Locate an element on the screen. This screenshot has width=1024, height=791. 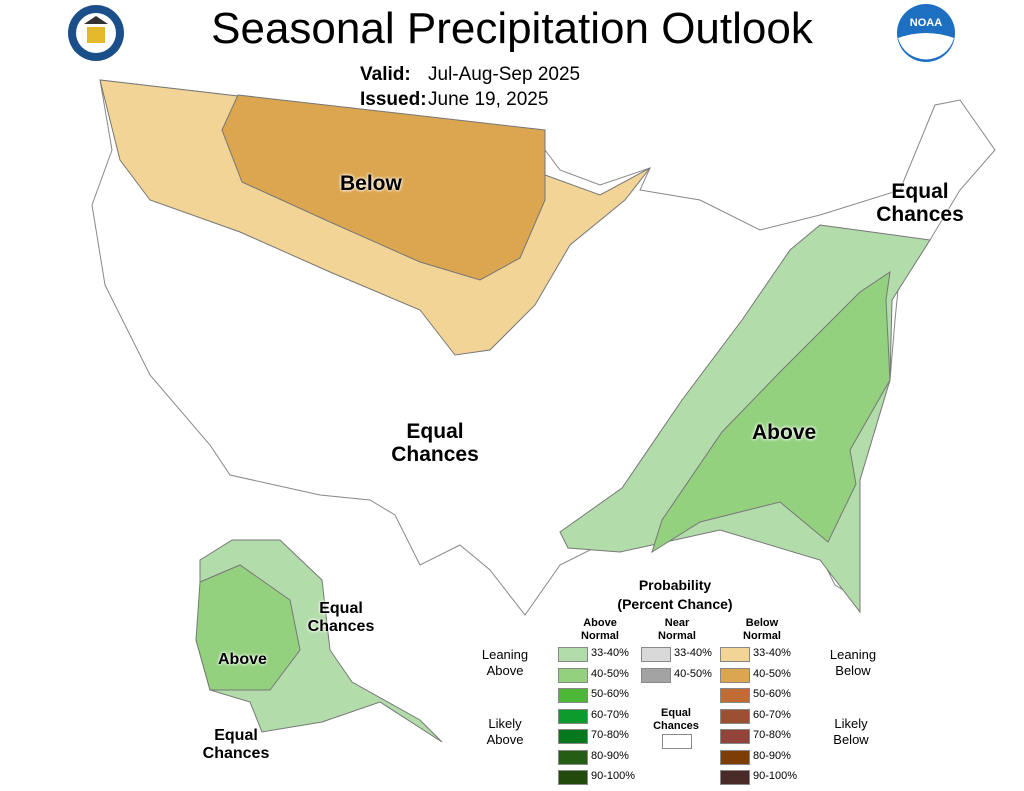
label-above-se: Above is located at coordinates (784, 432).